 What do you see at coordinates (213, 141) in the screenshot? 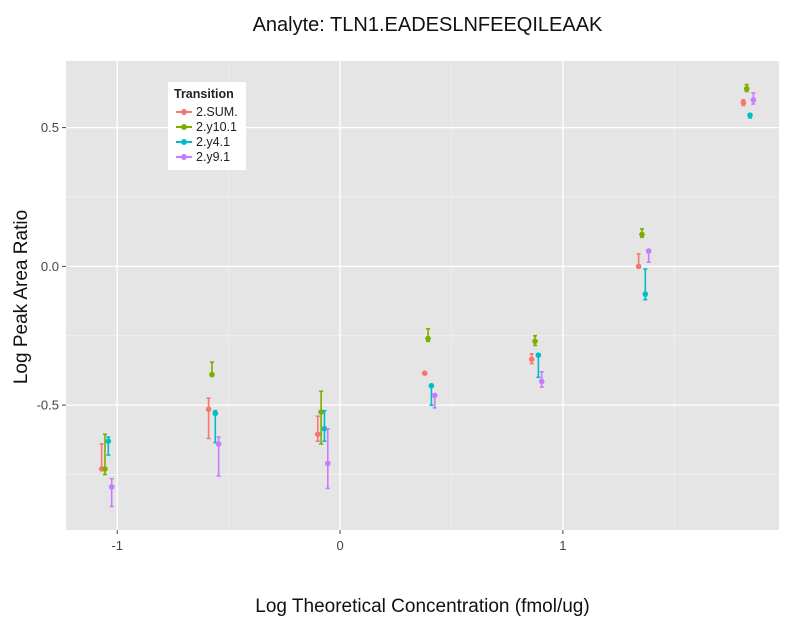
I see `legend-label: 2.y4.1` at bounding box center [213, 141].